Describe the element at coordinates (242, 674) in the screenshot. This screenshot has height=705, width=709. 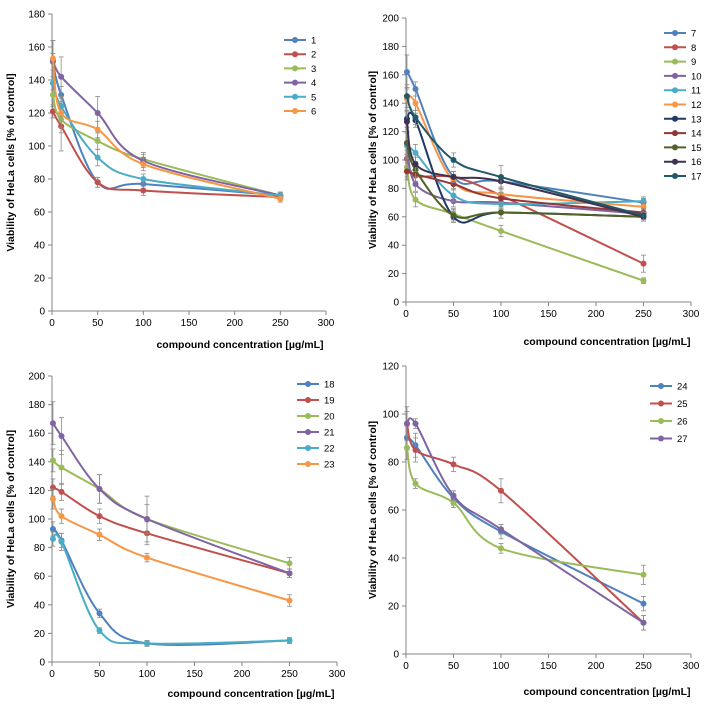
I see `x-tick-label: 200` at that location.